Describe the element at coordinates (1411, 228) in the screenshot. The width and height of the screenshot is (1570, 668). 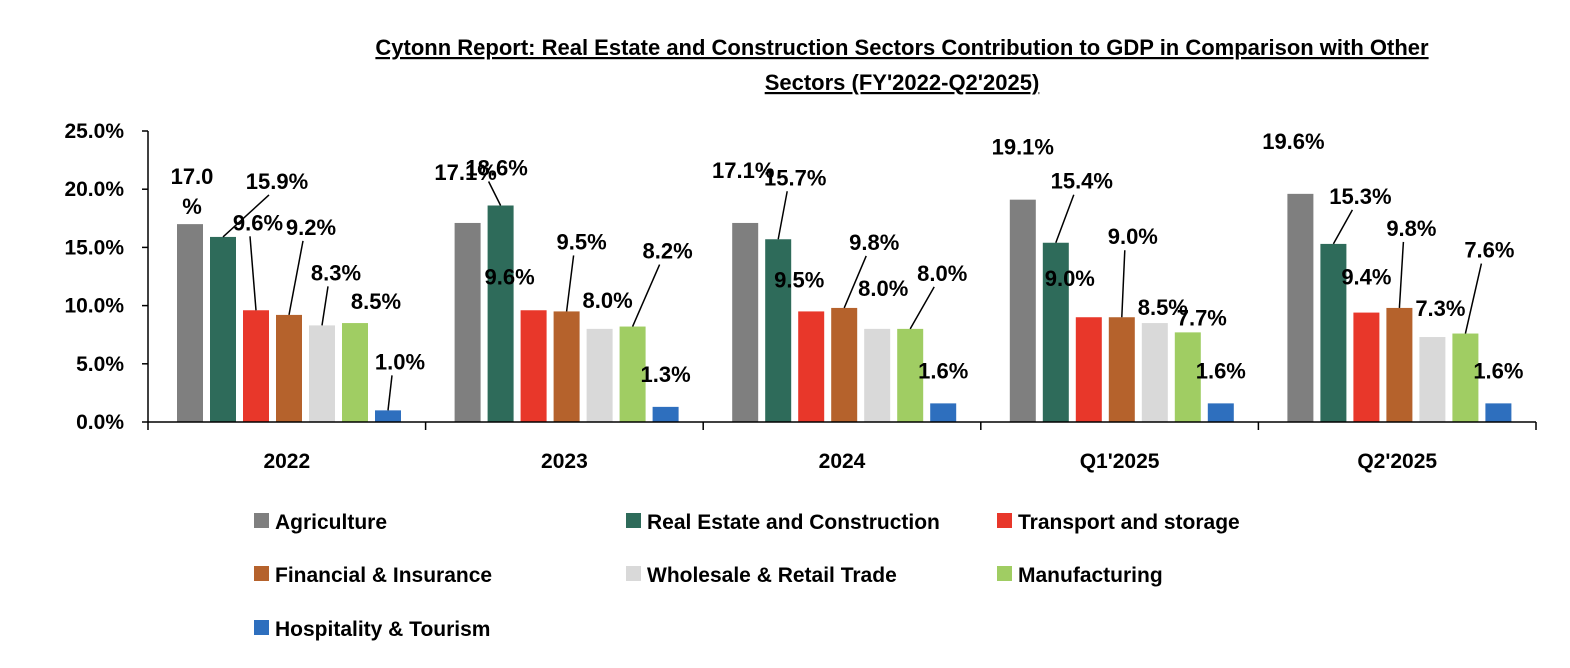
I see `data-label: 9.8%` at that location.